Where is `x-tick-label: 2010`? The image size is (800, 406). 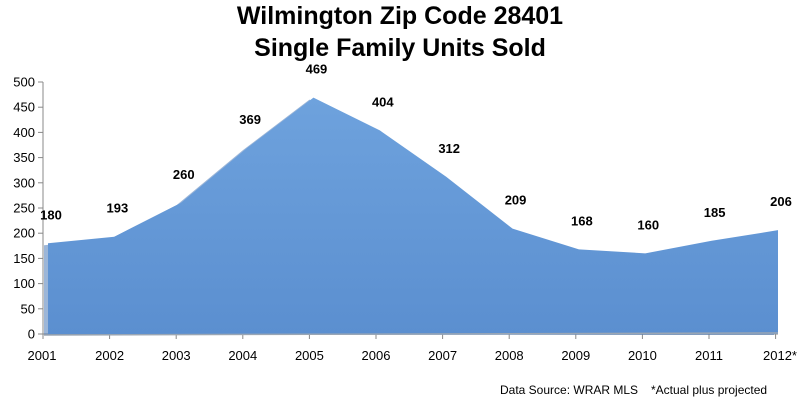
x-tick-label: 2010 is located at coordinates (642, 355).